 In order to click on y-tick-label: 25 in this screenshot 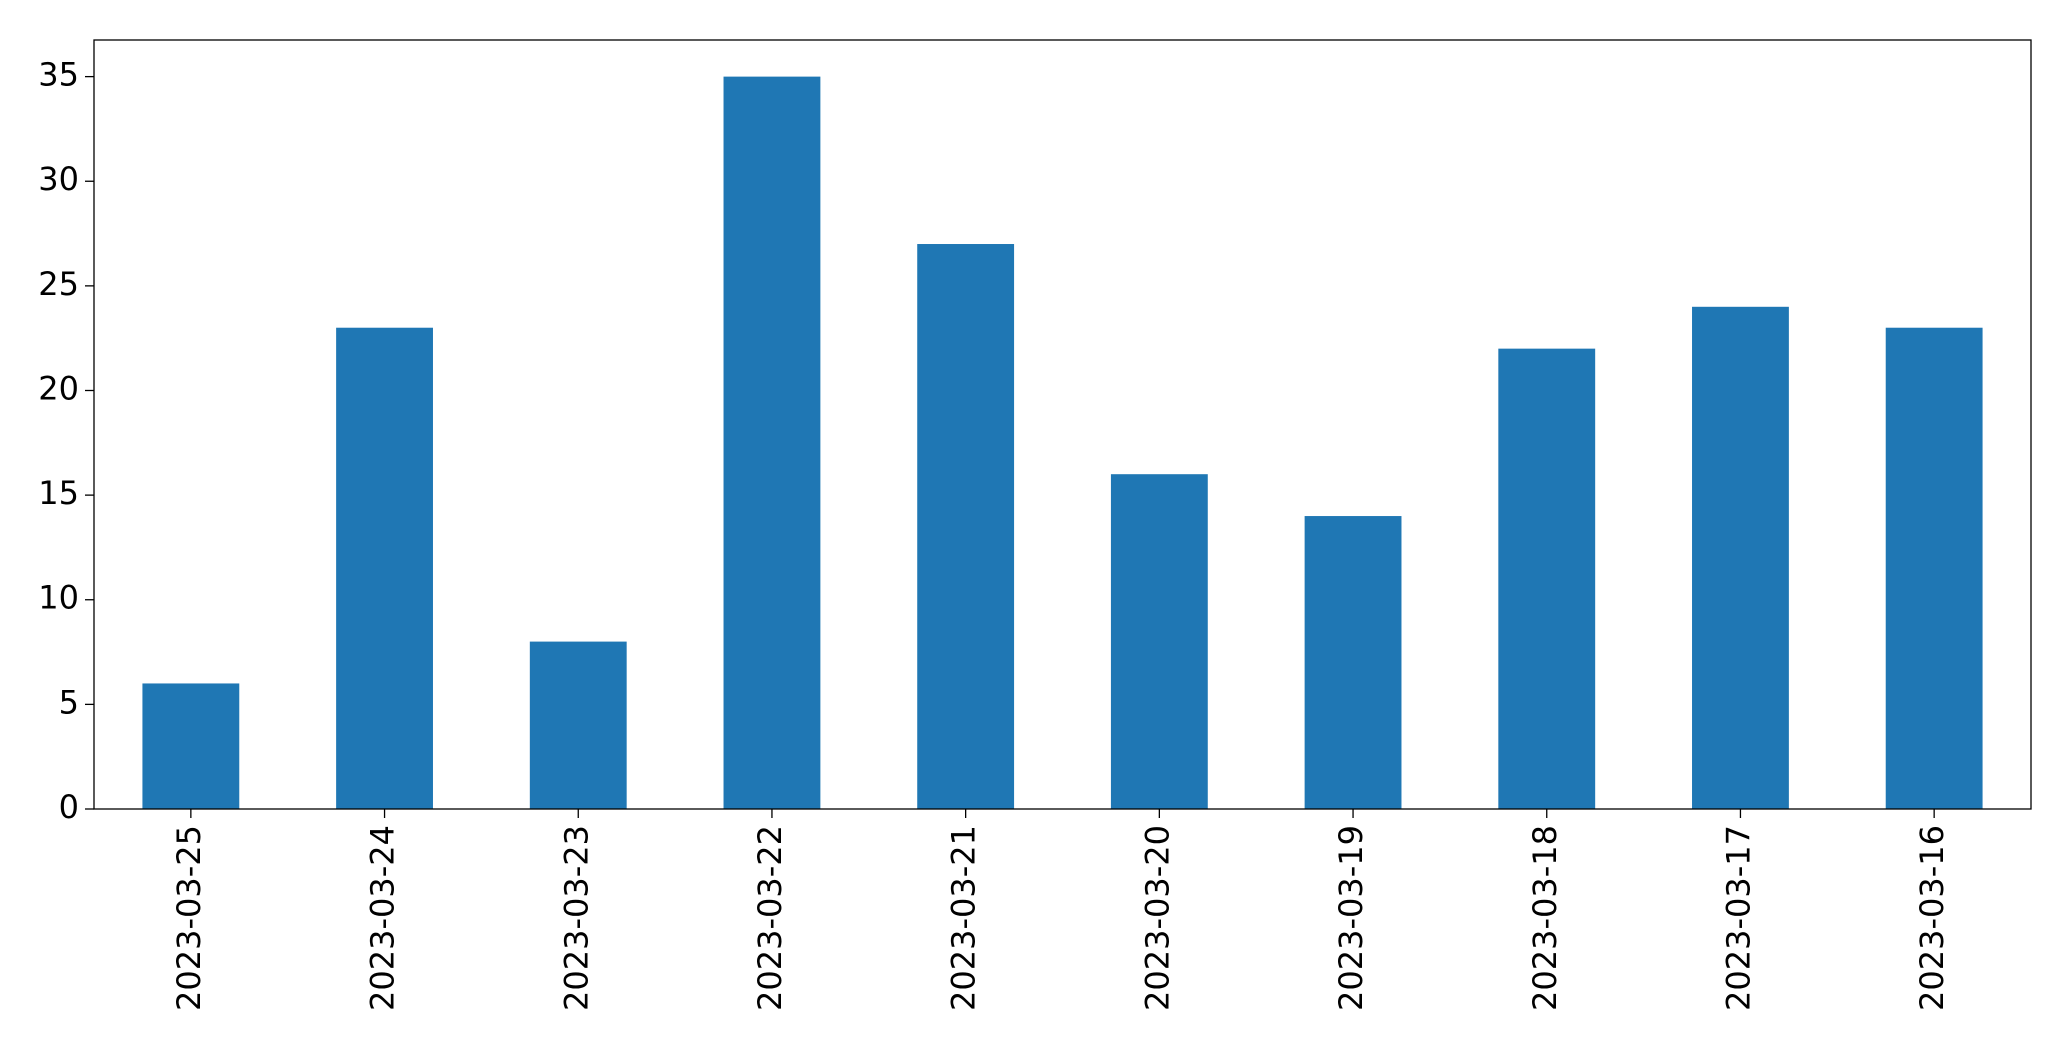, I will do `click(58, 284)`.